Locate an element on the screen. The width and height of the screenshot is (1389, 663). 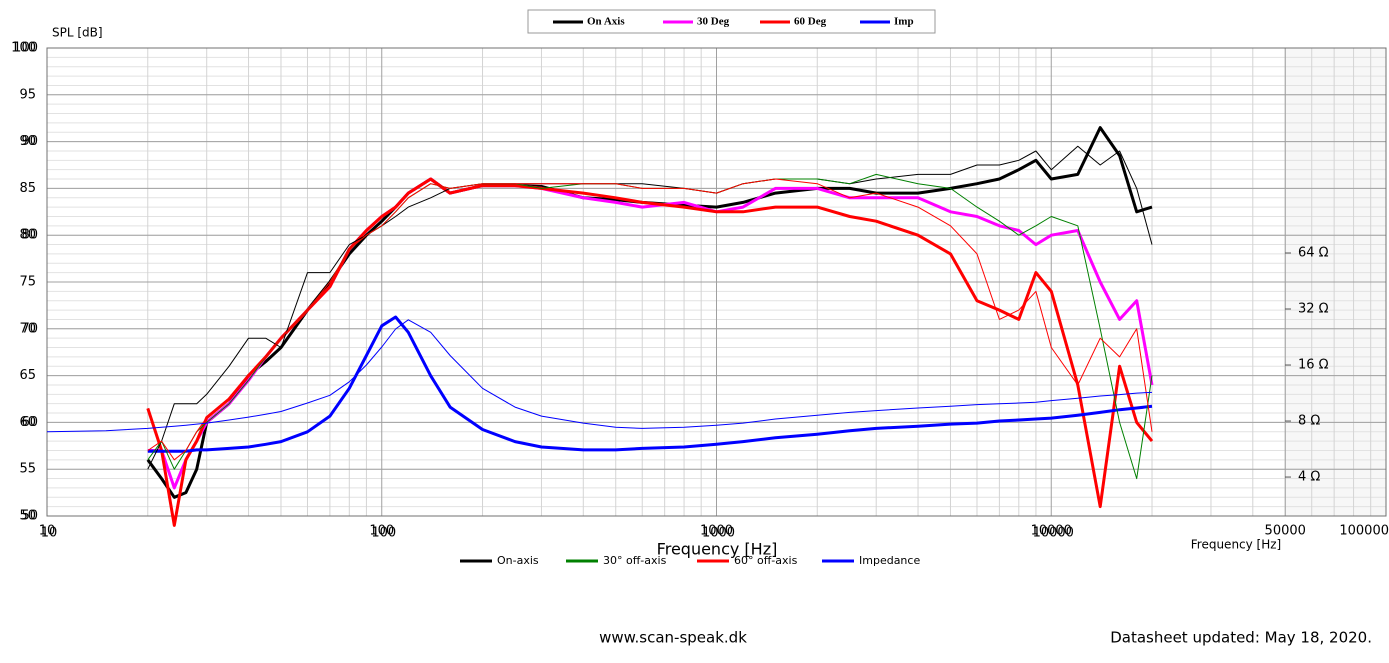
top-legend-box is located at coordinates (731, 21).